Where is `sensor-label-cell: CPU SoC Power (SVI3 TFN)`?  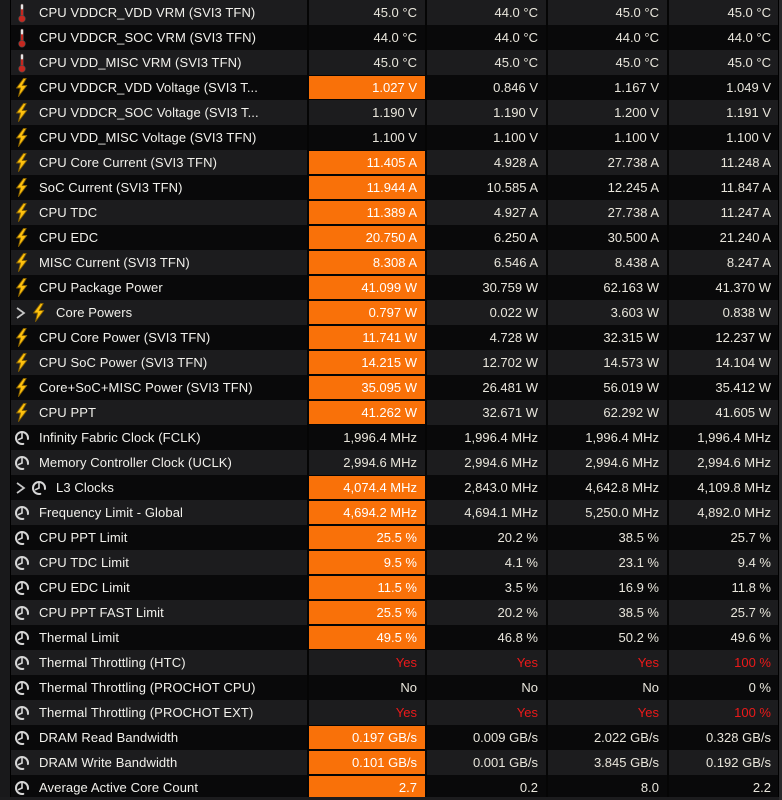
sensor-label-cell: CPU SoC Power (SVI3 TFN) is located at coordinates (159, 362).